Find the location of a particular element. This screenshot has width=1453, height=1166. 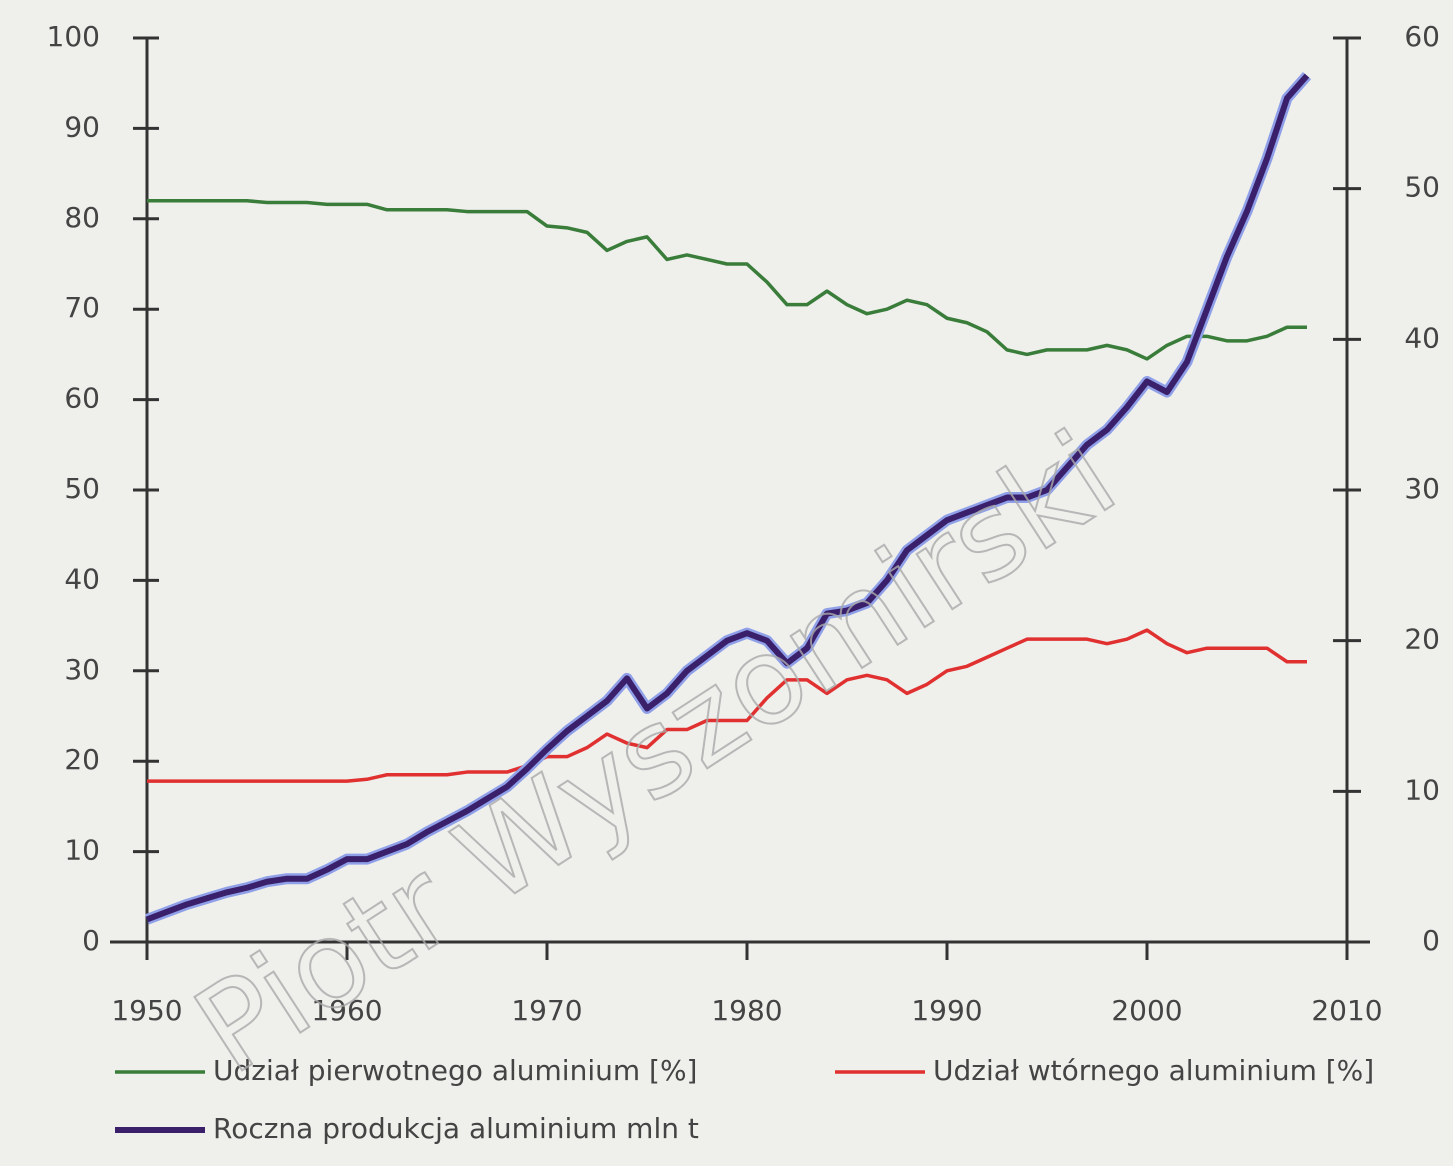

legend-label: Roczna produkcja aluminium mln t is located at coordinates (456, 1128).